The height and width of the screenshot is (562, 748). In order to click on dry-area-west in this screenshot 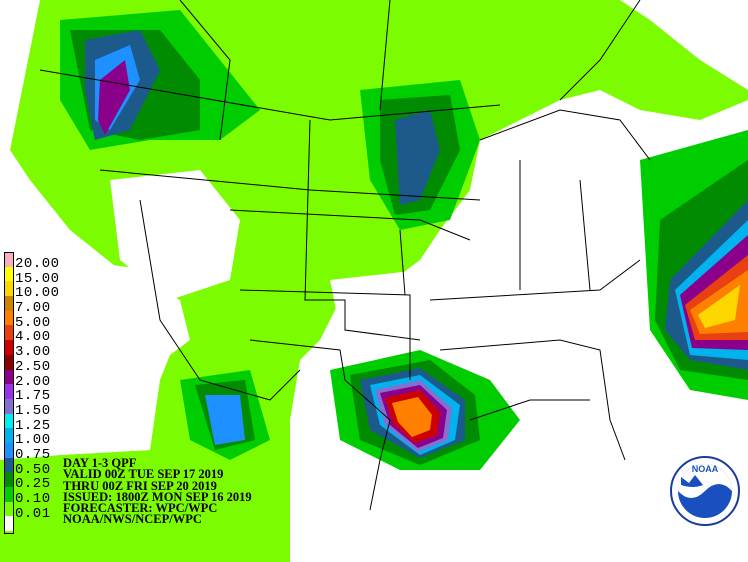, I will do `click(175, 235)`.